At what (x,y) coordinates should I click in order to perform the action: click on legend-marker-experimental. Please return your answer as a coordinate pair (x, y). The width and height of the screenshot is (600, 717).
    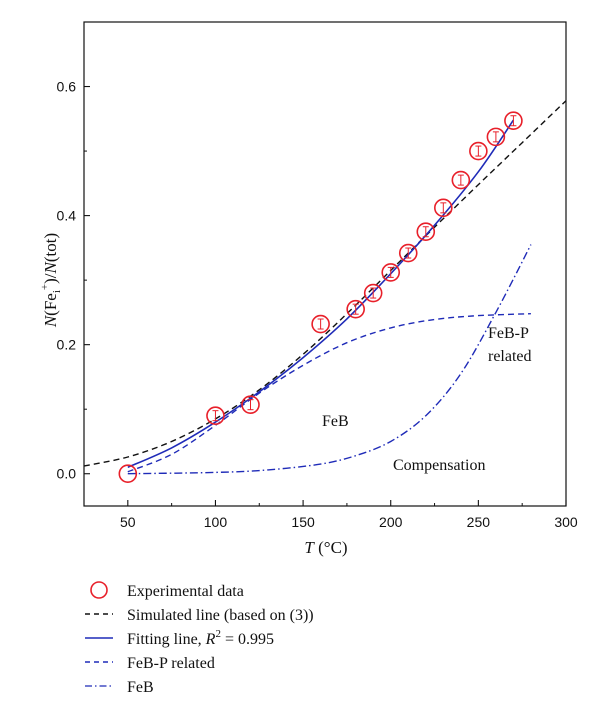
    Looking at the image, I should click on (99, 590).